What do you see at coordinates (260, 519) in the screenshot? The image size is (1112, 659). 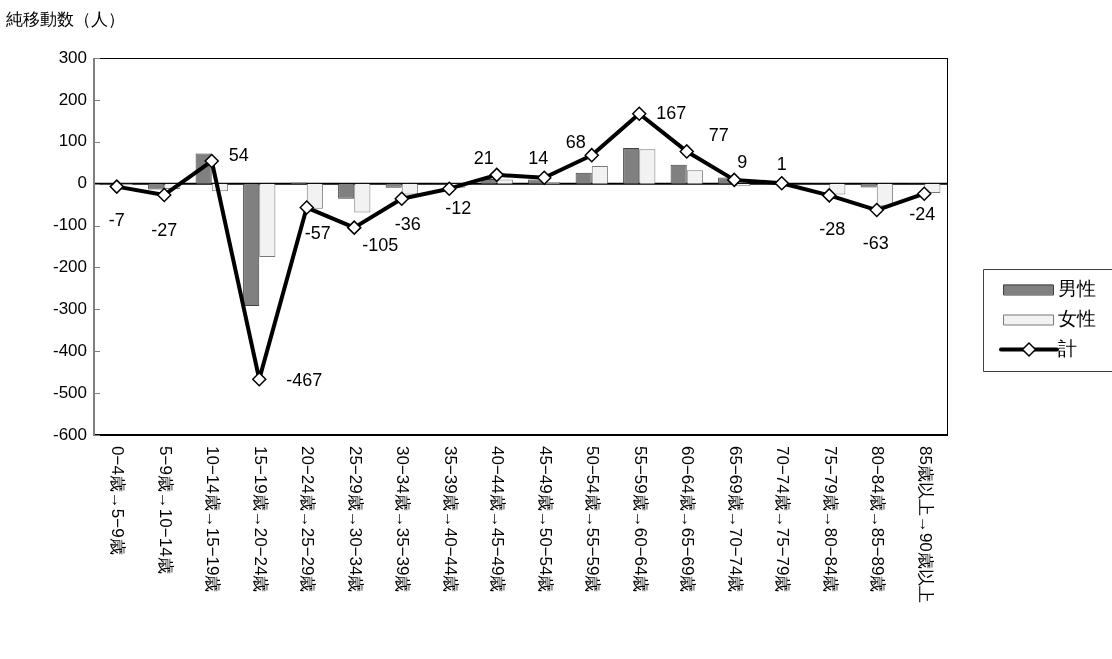 I see `x-tick-label: 15−19歳→20−24歳` at bounding box center [260, 519].